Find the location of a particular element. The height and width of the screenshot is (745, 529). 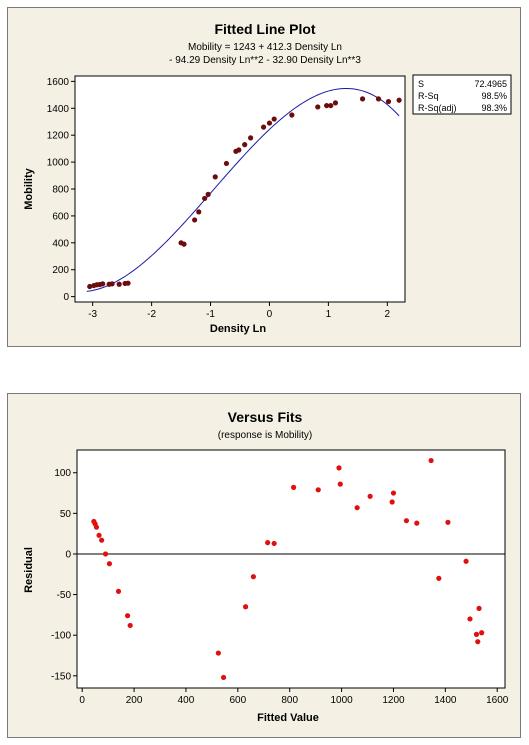

x-axis-label: Fitted Value is located at coordinates (288, 718).